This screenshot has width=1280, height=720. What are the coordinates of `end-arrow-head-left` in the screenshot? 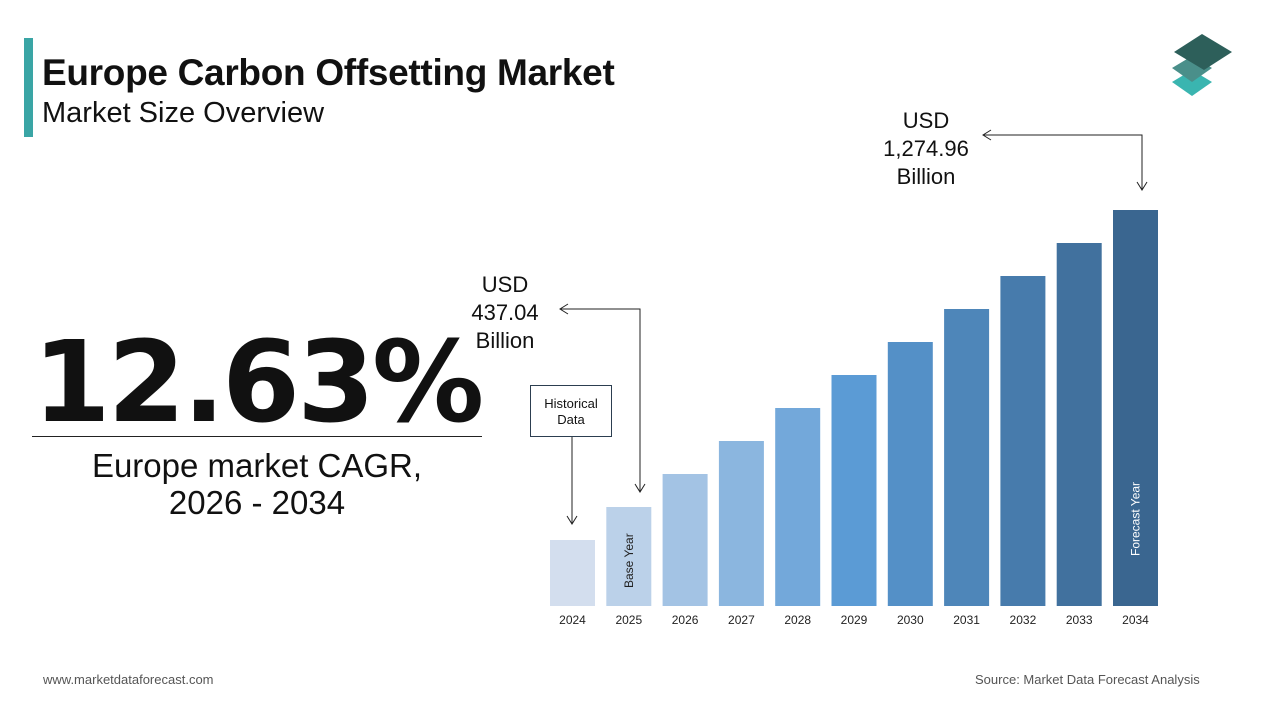 It's located at (987, 135).